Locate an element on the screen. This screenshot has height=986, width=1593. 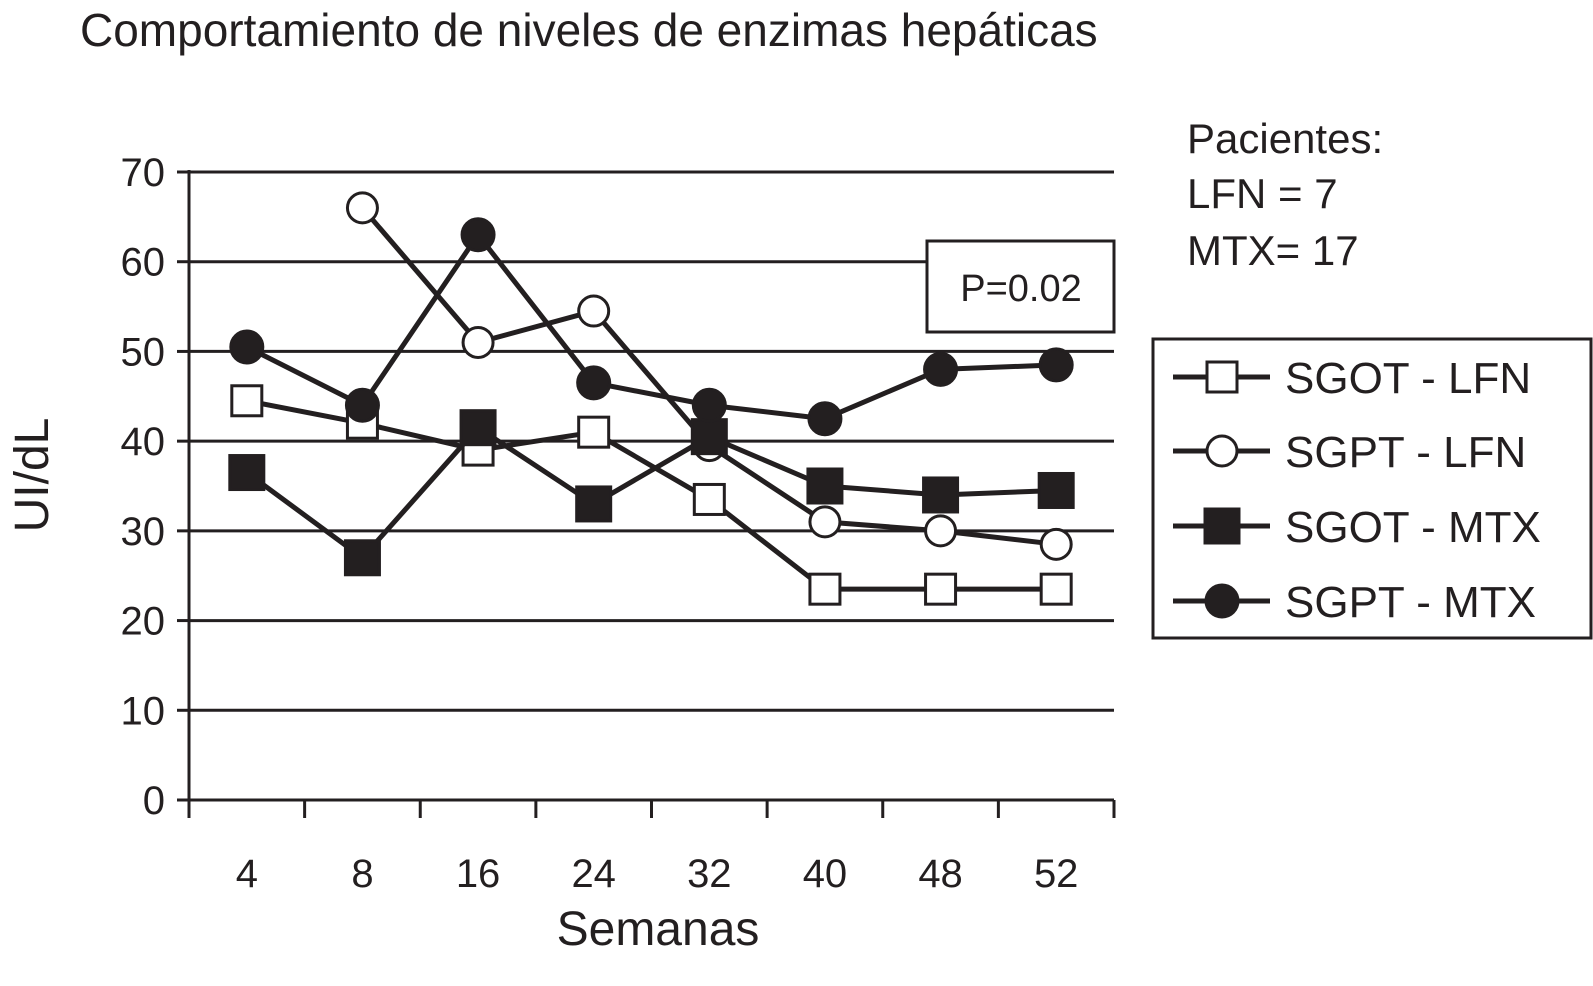
legend-label: SGOT - LFN is located at coordinates (1408, 378).